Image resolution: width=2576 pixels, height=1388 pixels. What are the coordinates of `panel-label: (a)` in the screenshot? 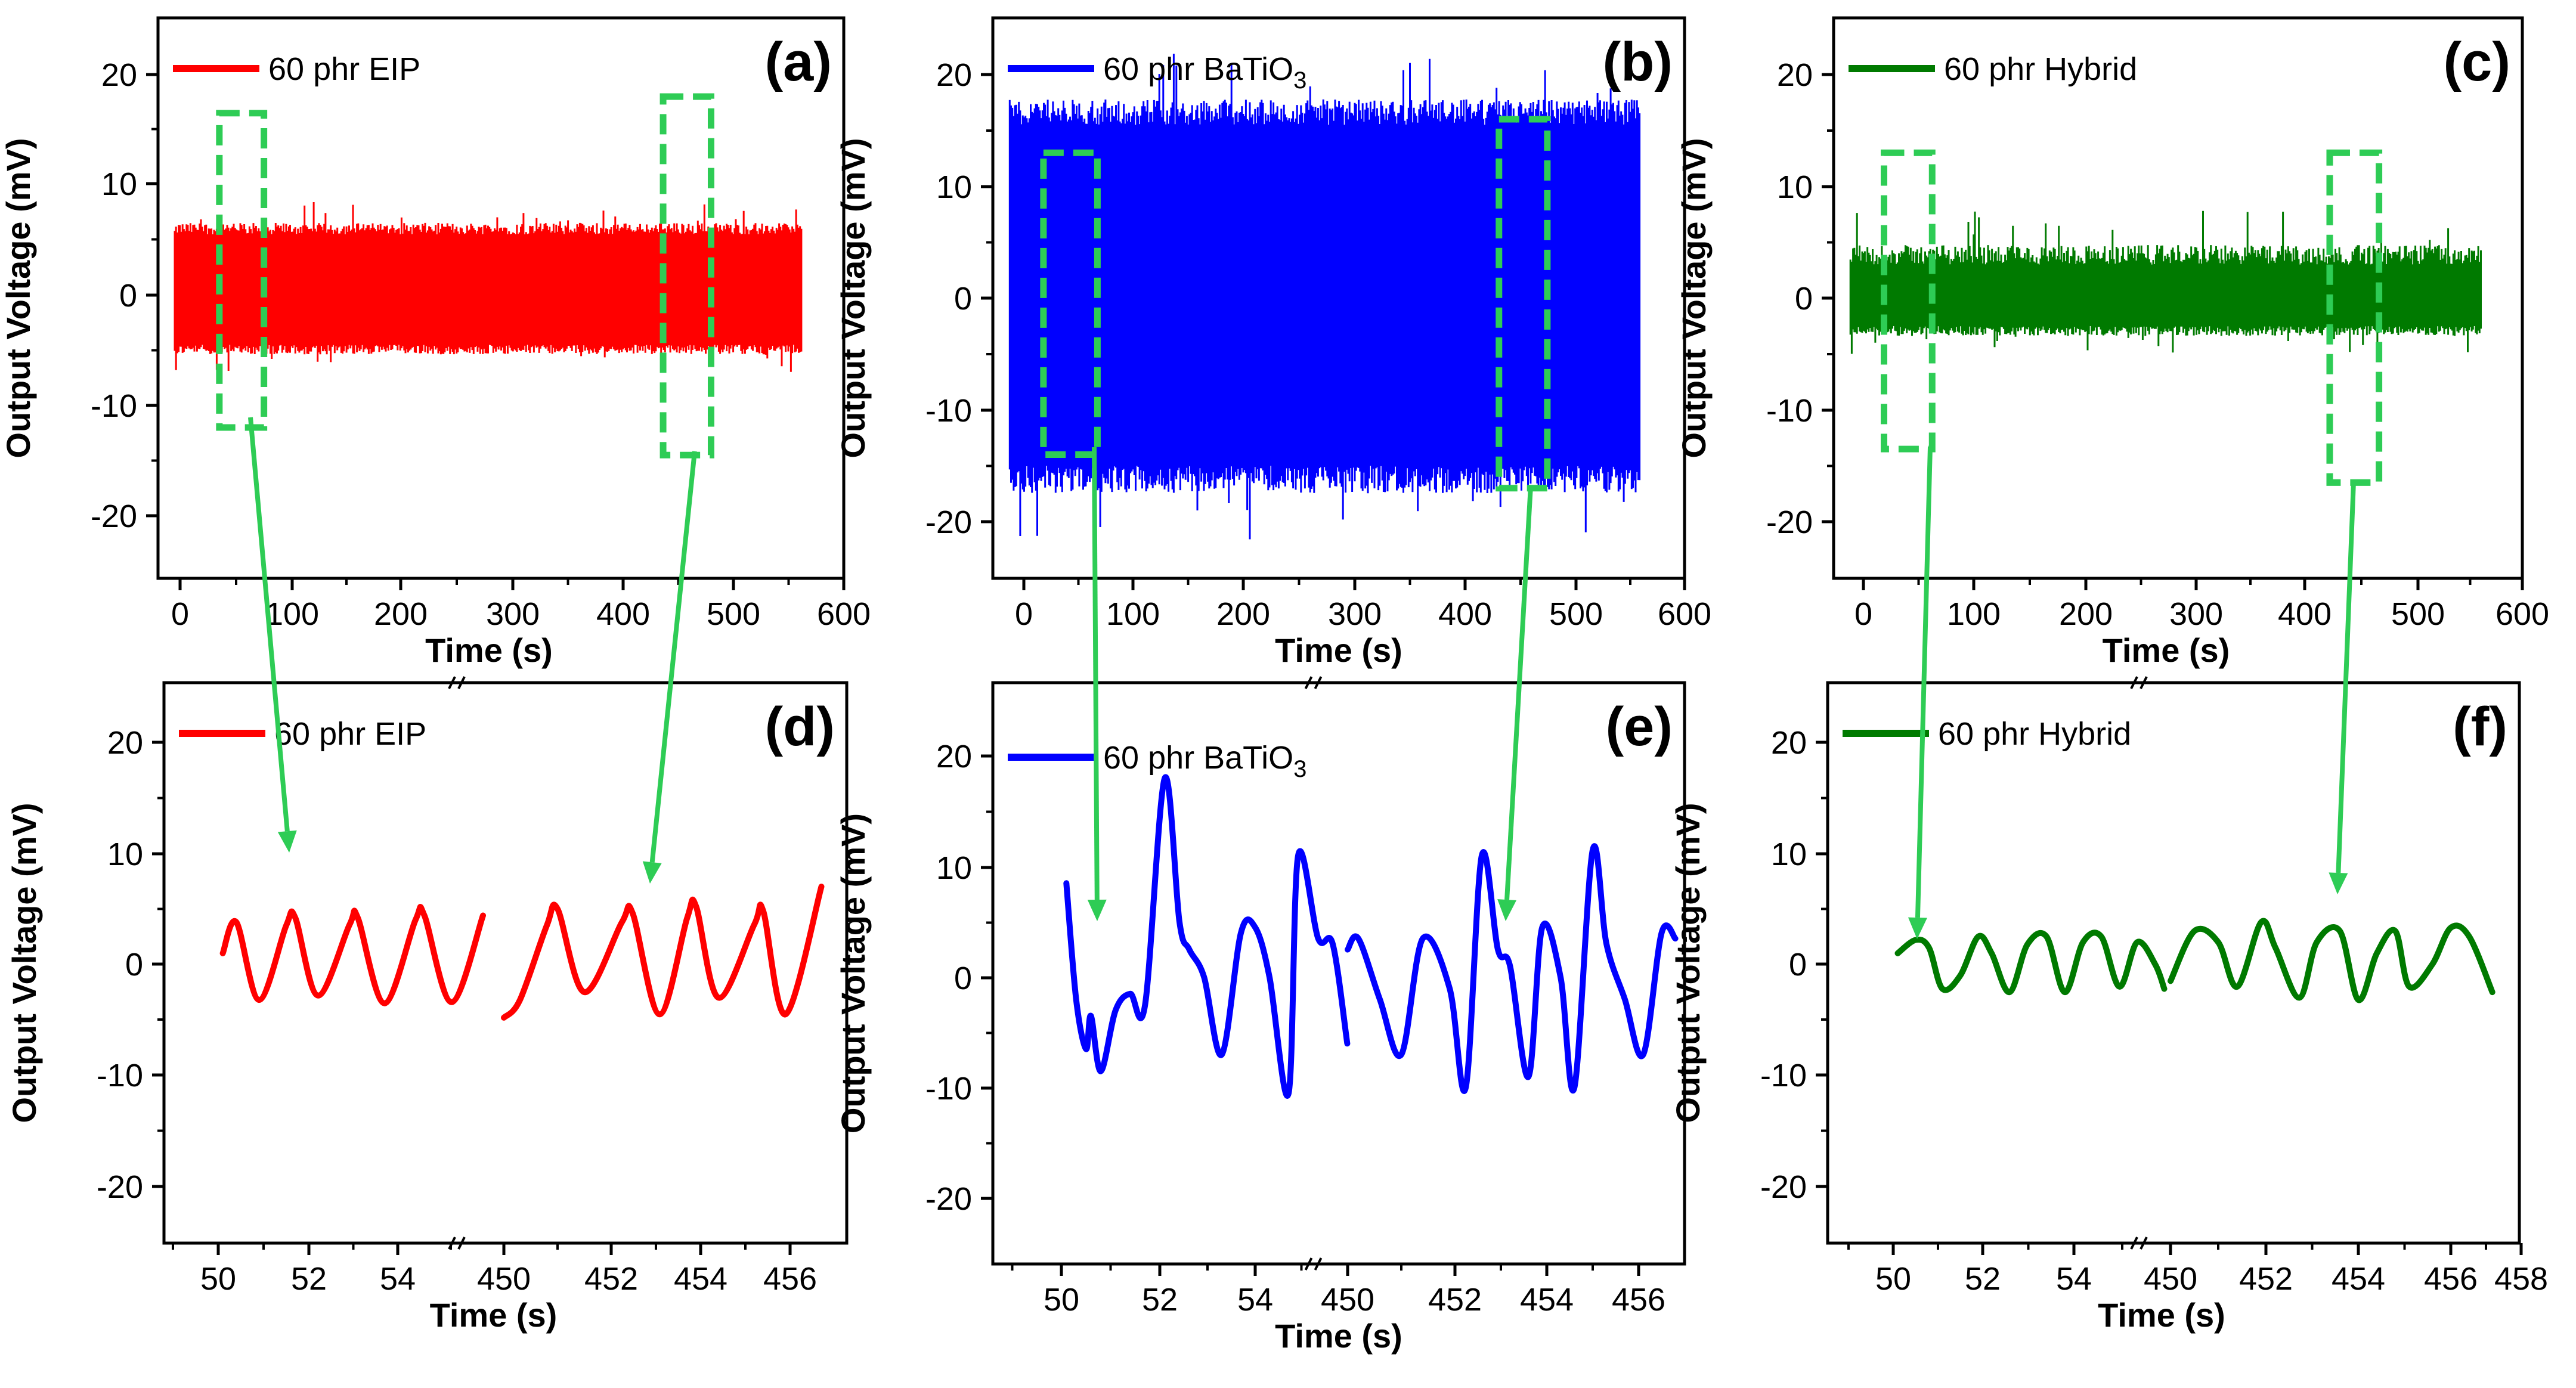 It's located at (798, 62).